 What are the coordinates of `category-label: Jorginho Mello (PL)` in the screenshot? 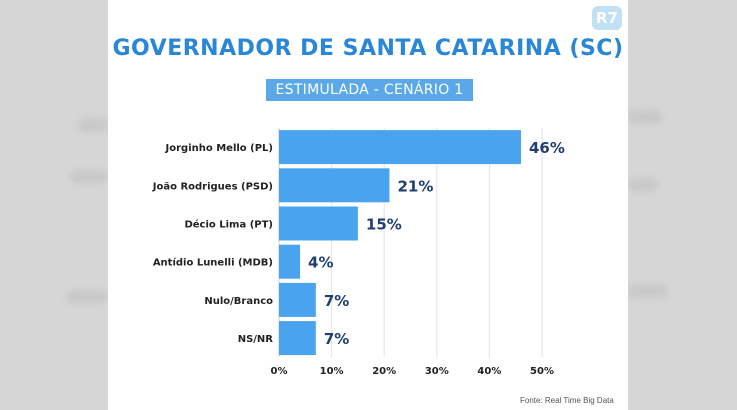 It's located at (219, 148).